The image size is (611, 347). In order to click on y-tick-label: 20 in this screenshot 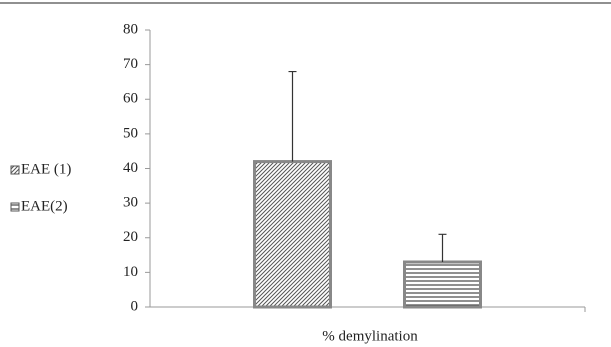, I will do `click(130, 237)`.